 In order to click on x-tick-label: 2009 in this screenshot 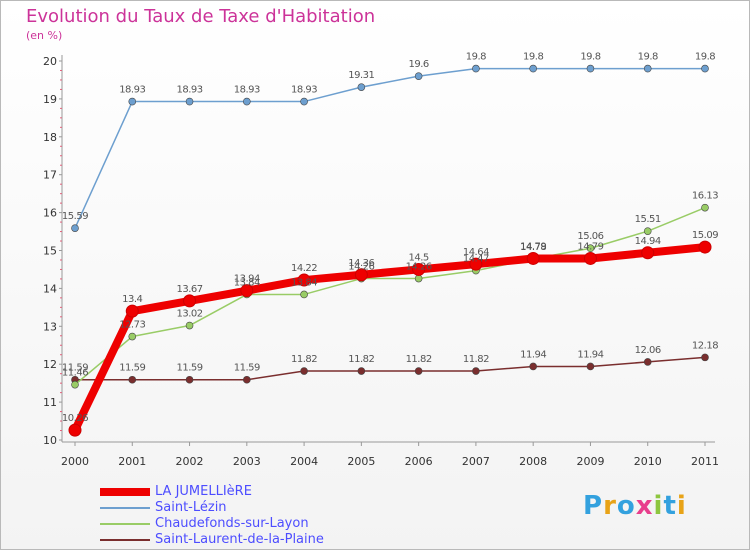, I will do `click(590, 461)`.